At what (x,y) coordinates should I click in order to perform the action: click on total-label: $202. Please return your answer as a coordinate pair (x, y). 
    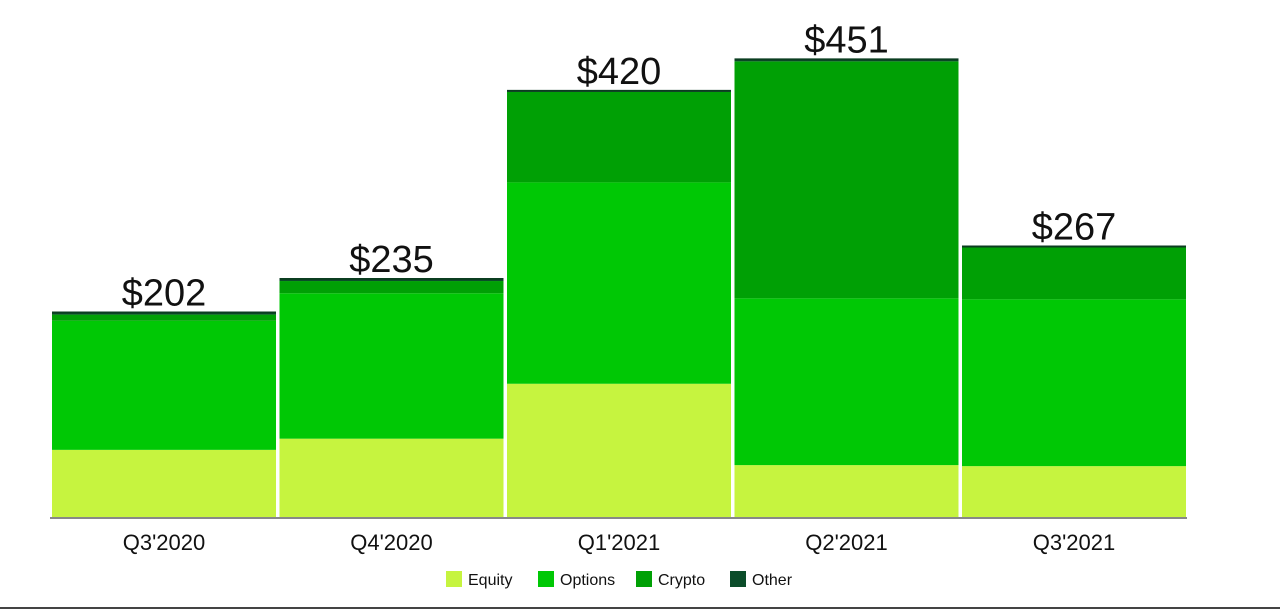
    Looking at the image, I should click on (164, 294).